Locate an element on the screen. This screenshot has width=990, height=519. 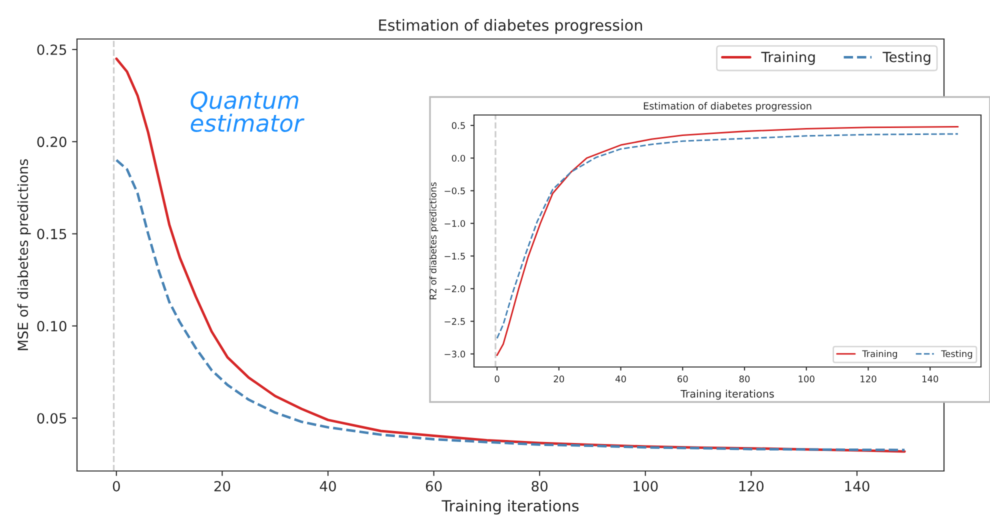
y-tick-label: −2.0 is located at coordinates (455, 288).